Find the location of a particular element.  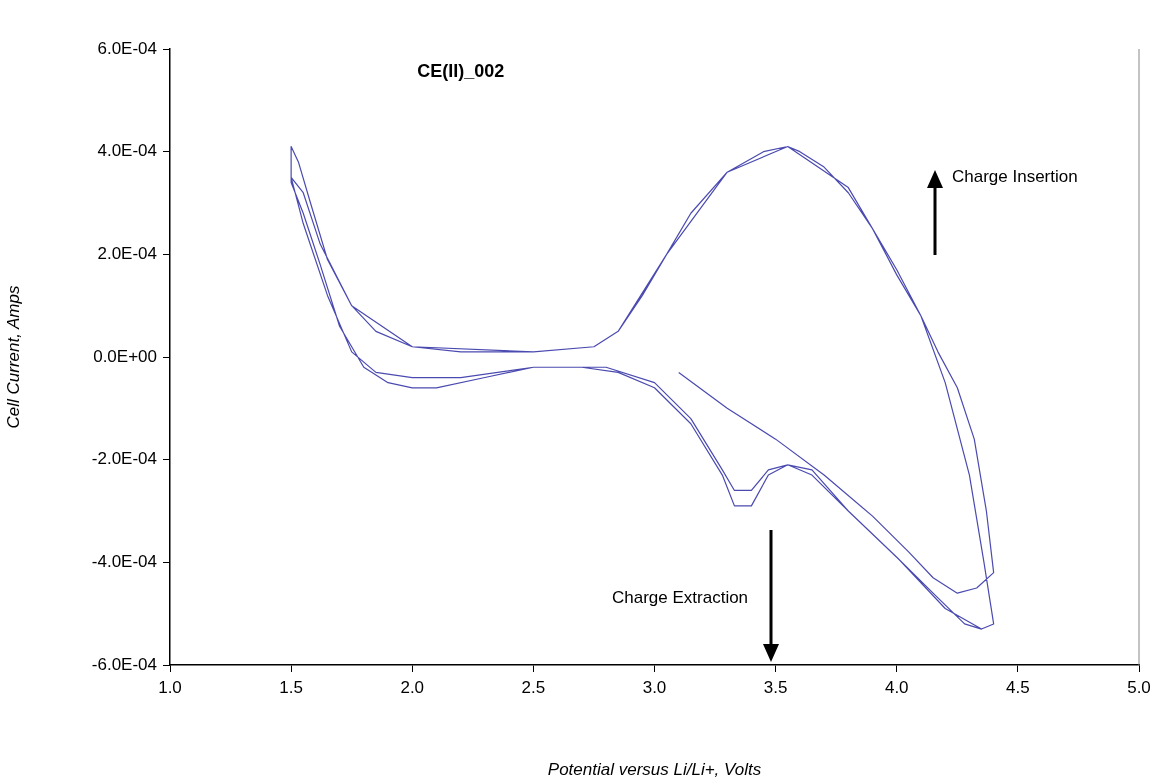

y-tick-label: -2.0E-04 is located at coordinates (124, 459).